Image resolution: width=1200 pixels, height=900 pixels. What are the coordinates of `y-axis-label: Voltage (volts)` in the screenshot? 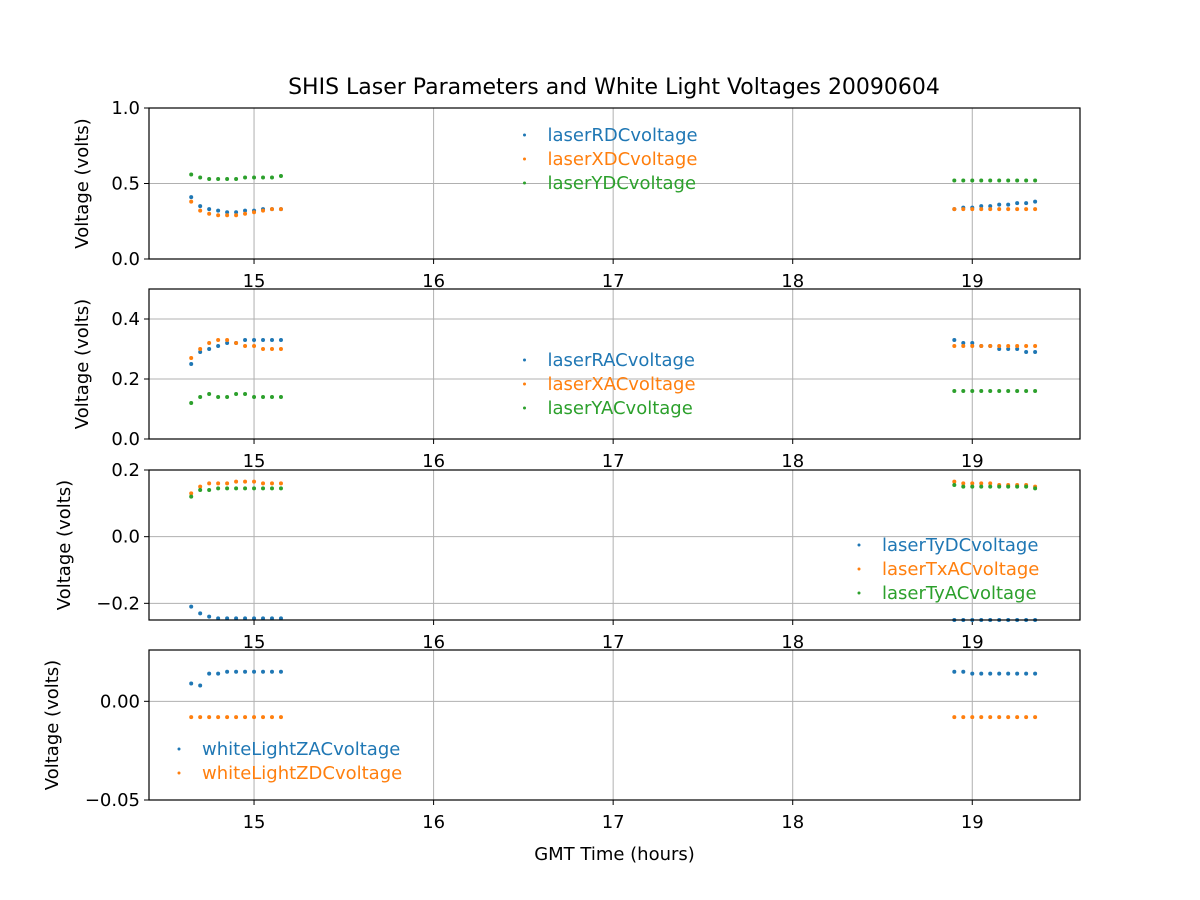 It's located at (52, 725).